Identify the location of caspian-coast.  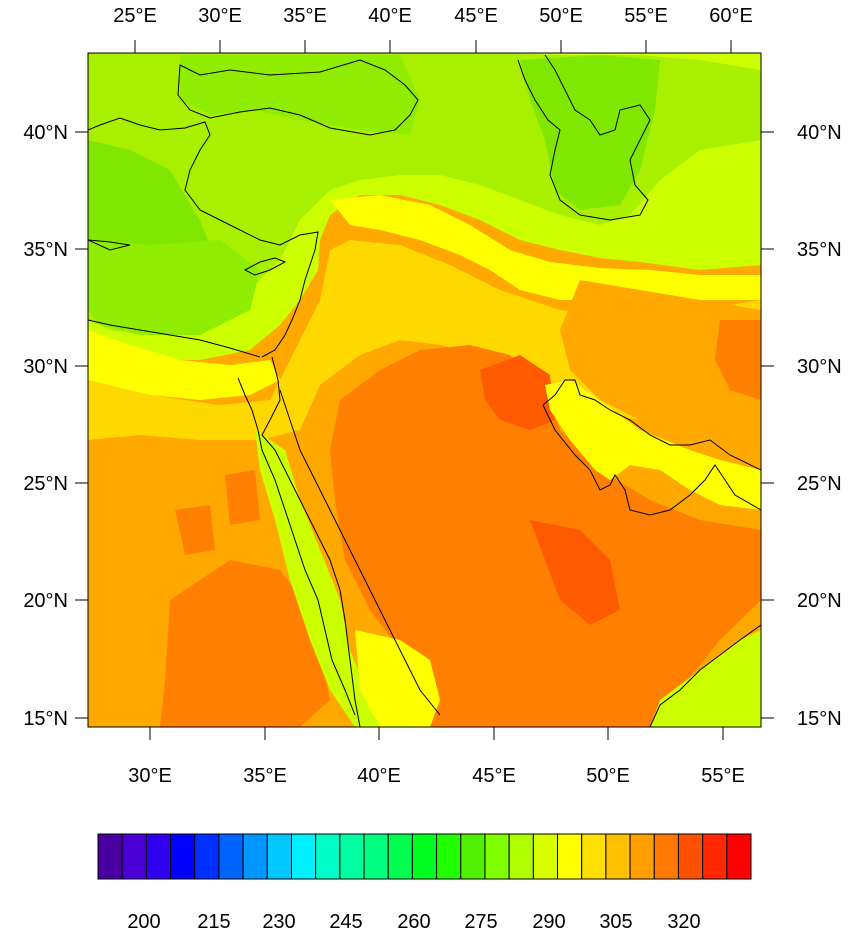
(584, 137).